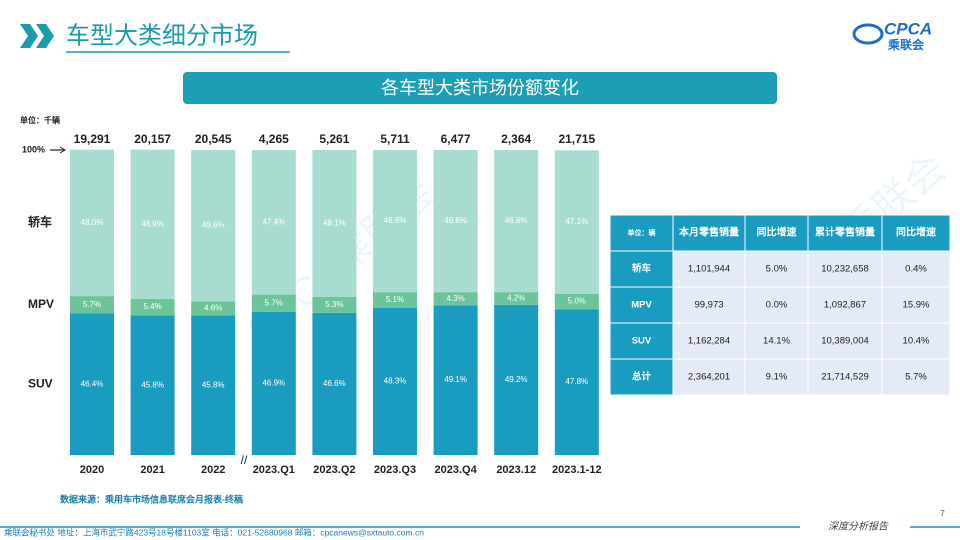 This screenshot has height=540, width=960. I want to click on total-label: 5,711, so click(395, 139).